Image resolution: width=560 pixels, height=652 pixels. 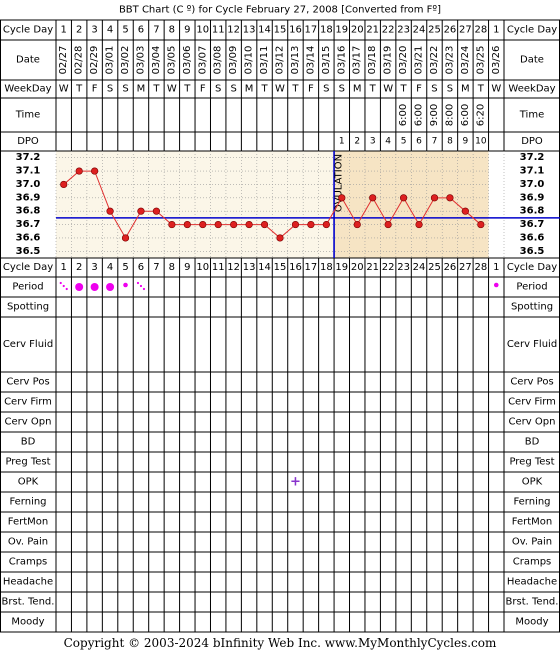 What do you see at coordinates (403, 267) in the screenshot?
I see `cycle-day-number-lower: 23` at bounding box center [403, 267].